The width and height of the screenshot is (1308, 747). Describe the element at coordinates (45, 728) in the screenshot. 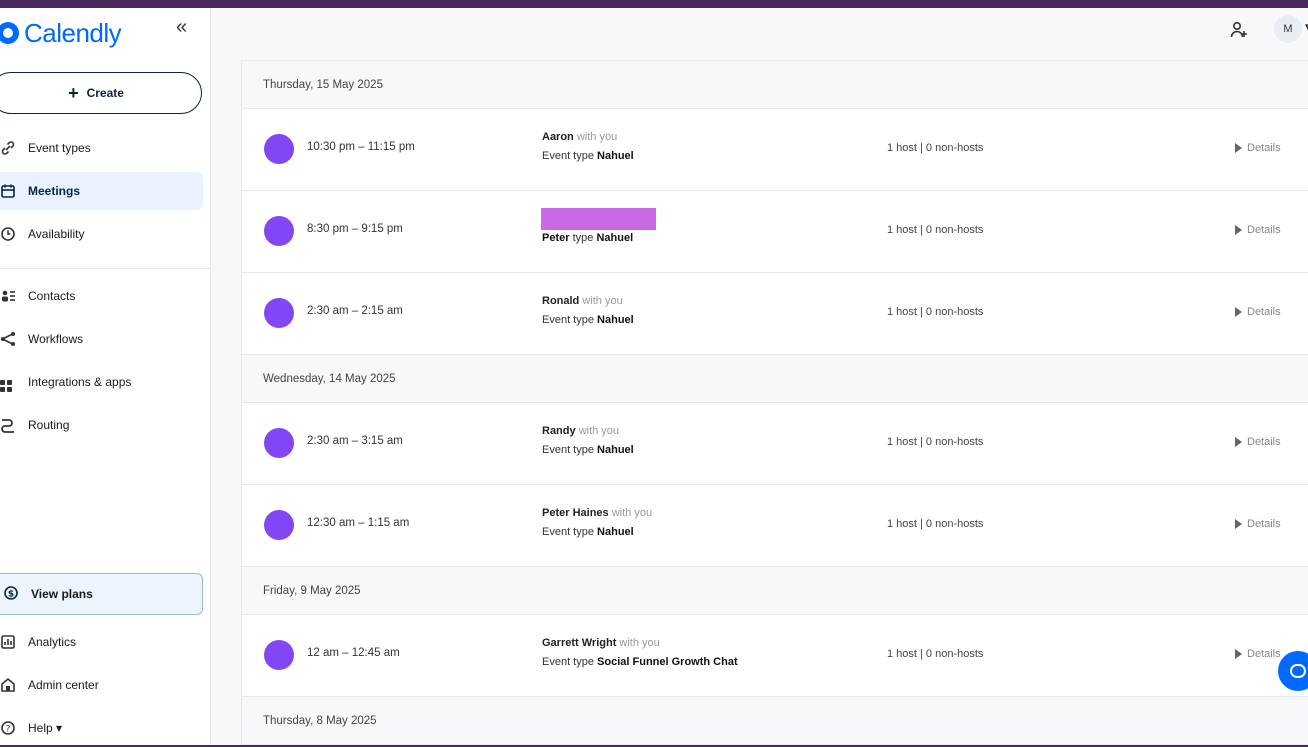

I see `sidebar-item-label: Help ▾` at that location.